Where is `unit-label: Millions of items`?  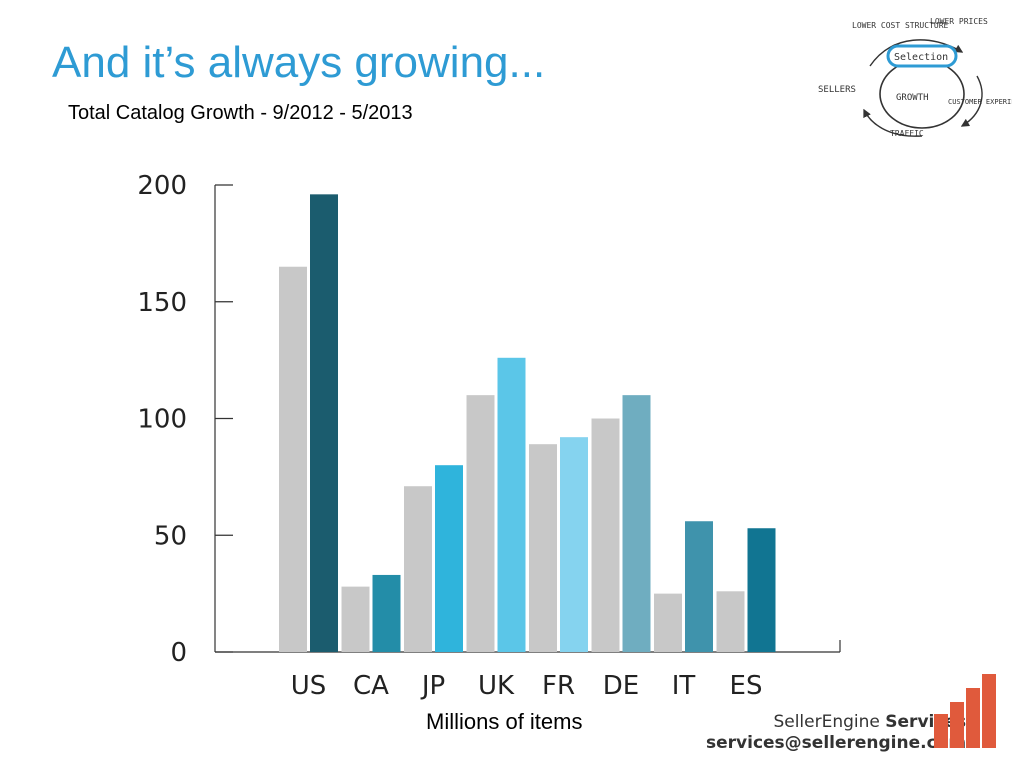
unit-label: Millions of items is located at coordinates (504, 721).